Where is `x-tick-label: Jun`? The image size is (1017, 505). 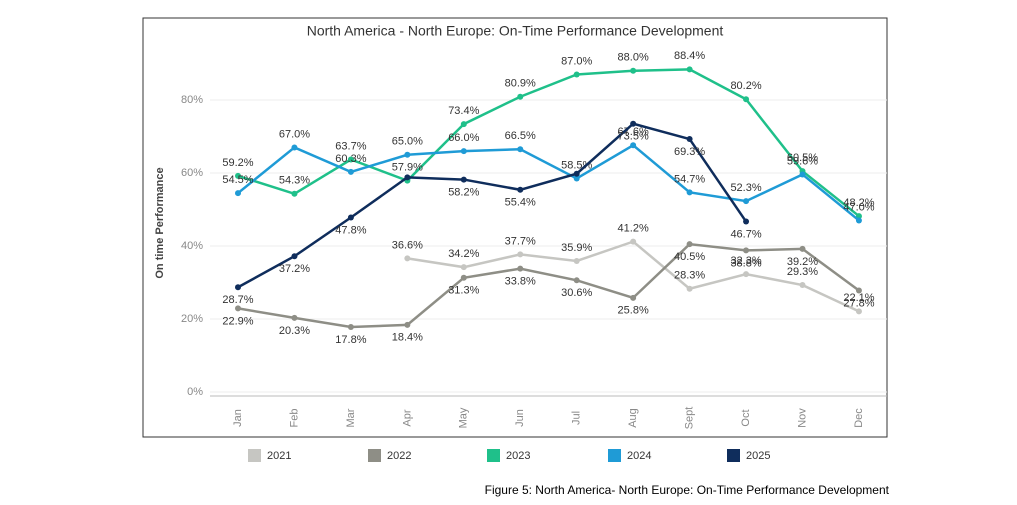 x-tick-label: Jun is located at coordinates (520, 418).